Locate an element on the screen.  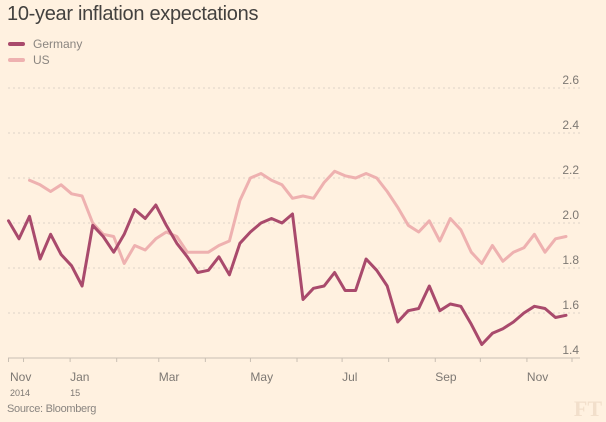
y-tick-label: 1.8 is located at coordinates (570, 260).